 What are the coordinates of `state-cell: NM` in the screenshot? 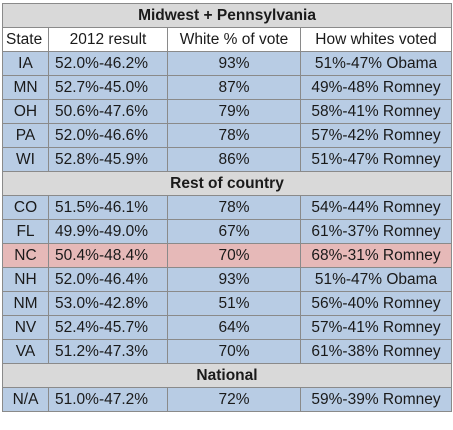 It's located at (25, 303).